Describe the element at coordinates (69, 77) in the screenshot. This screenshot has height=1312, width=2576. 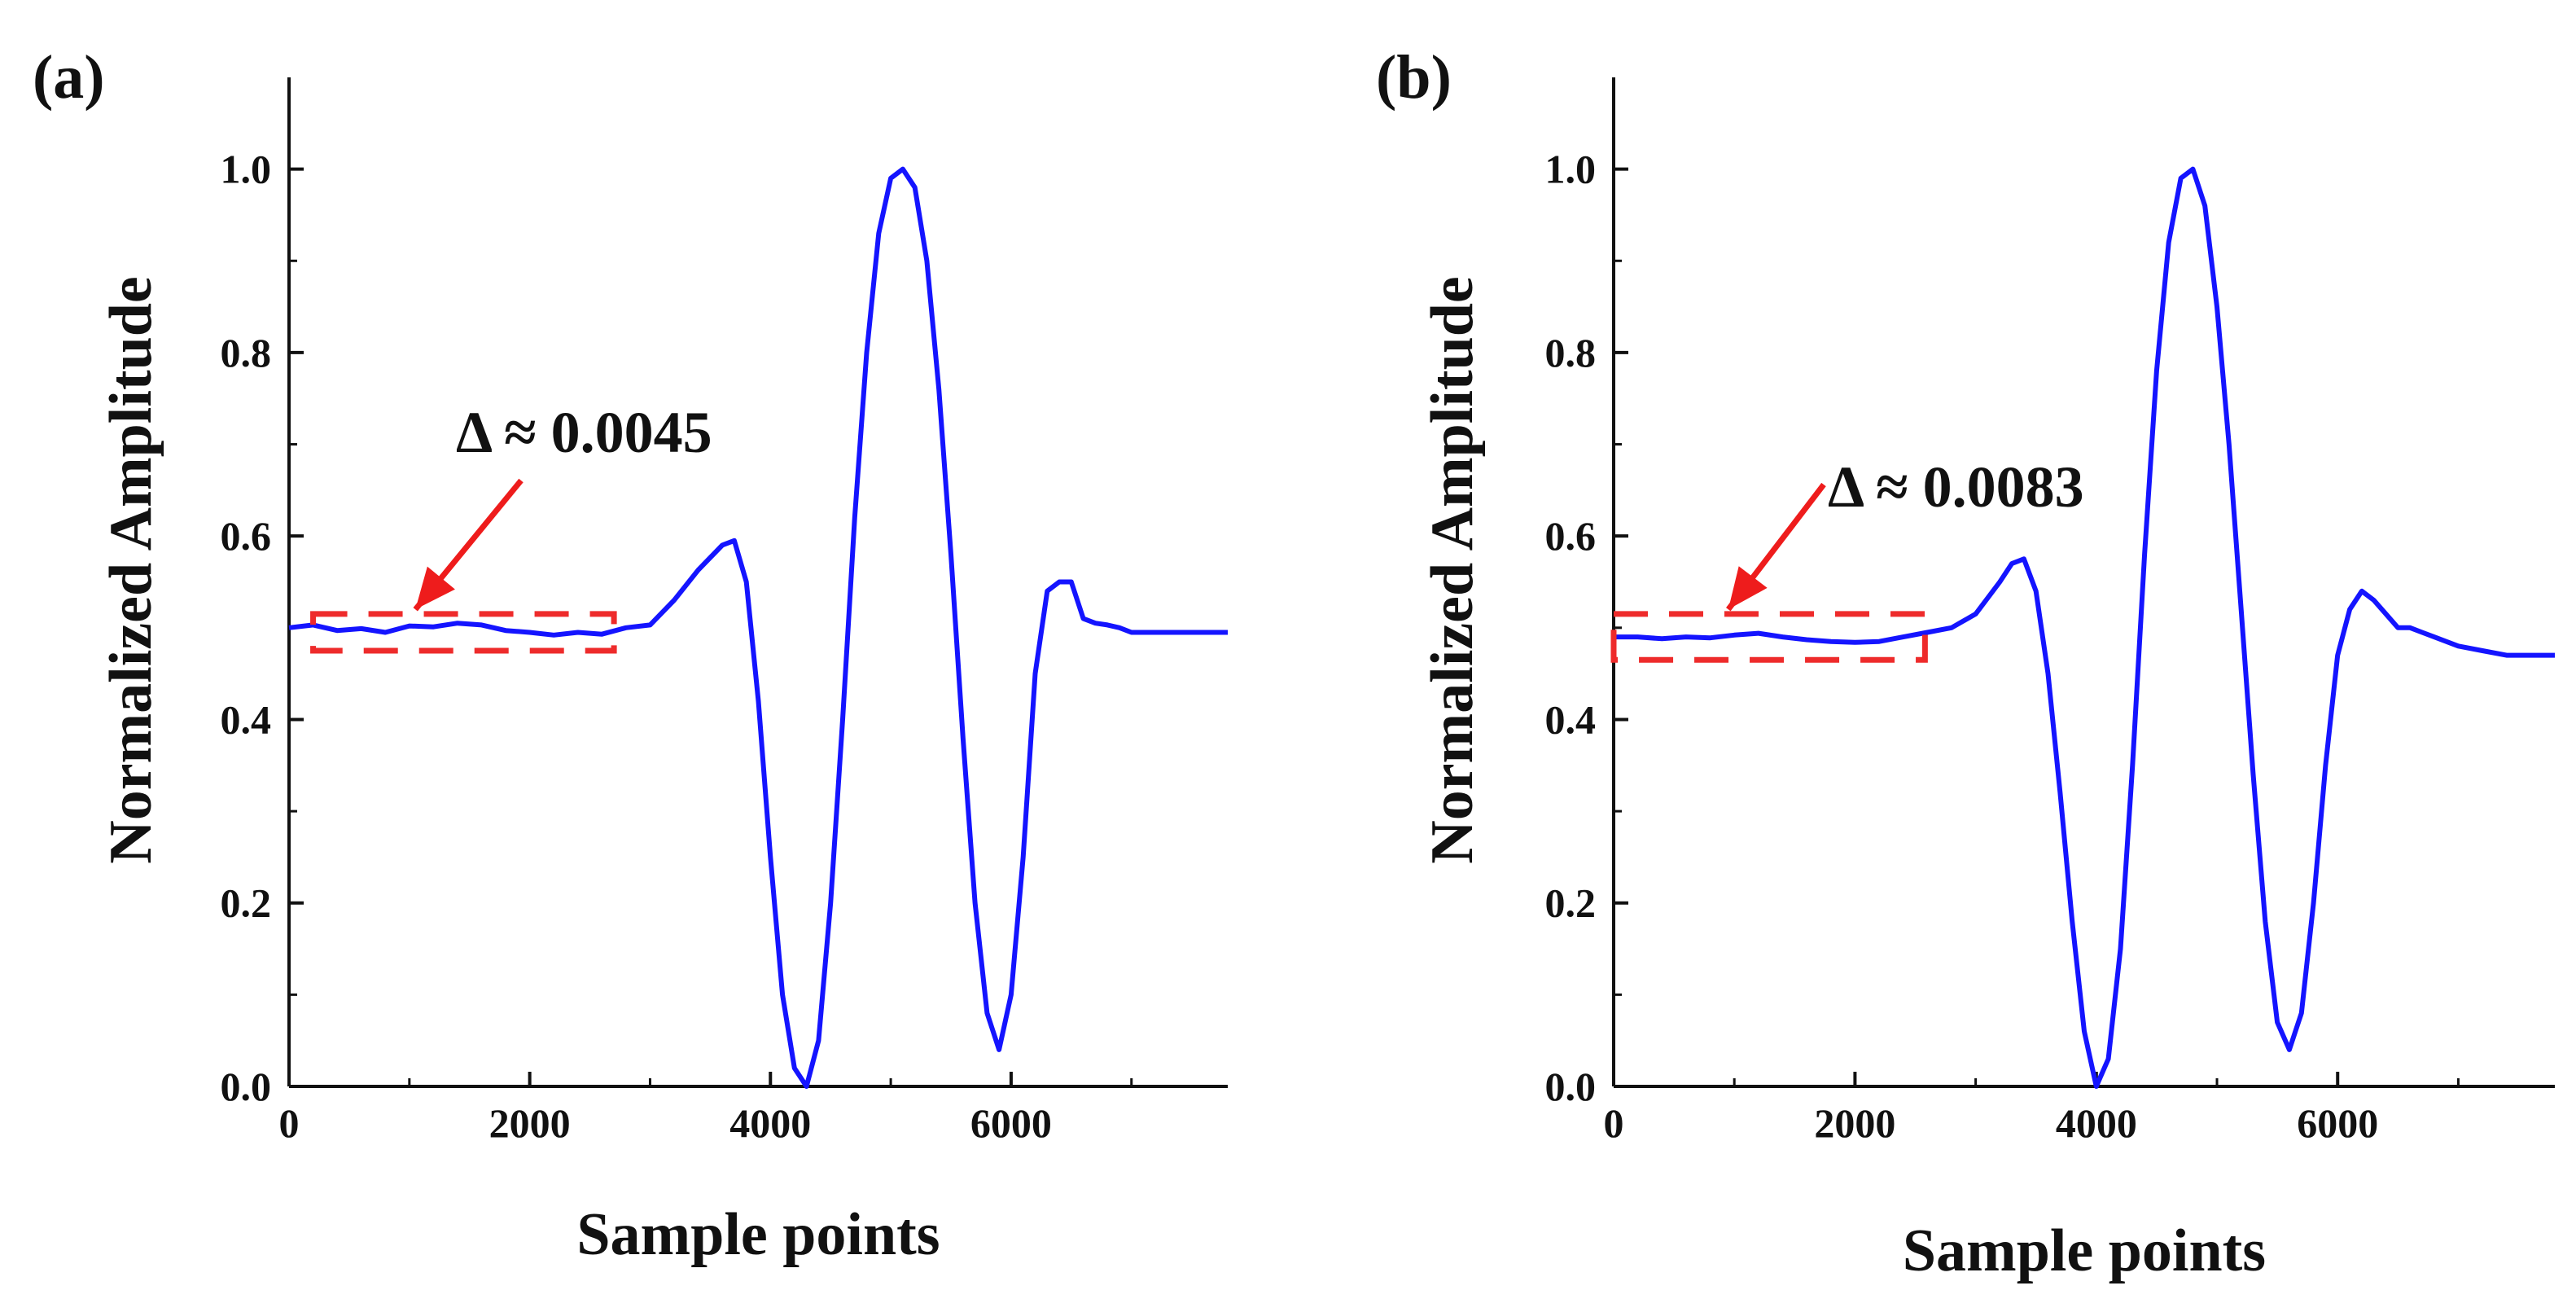
I see `panel-label: (a)` at that location.